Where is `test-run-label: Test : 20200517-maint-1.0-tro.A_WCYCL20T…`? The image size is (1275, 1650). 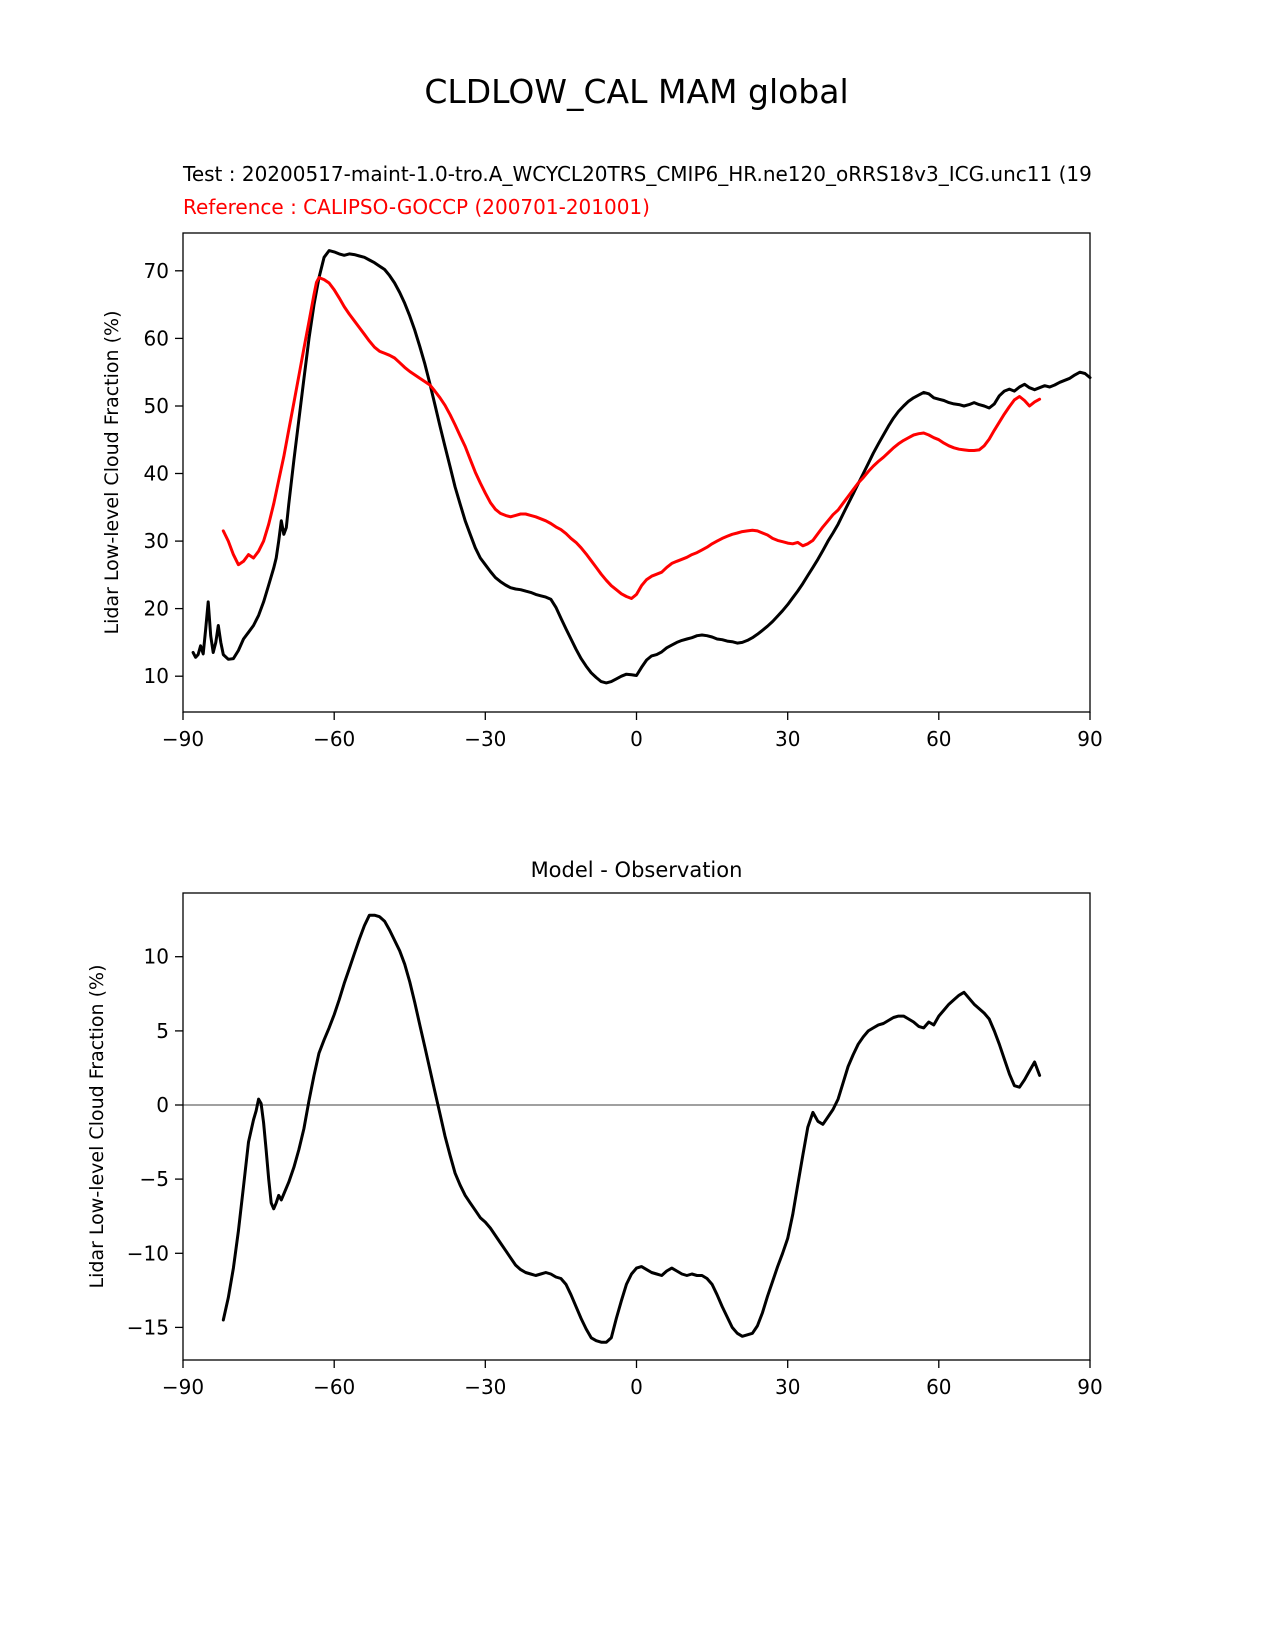 test-run-label: Test : 20200517-maint-1.0-tro.A_WCYCL20T… is located at coordinates (637, 174).